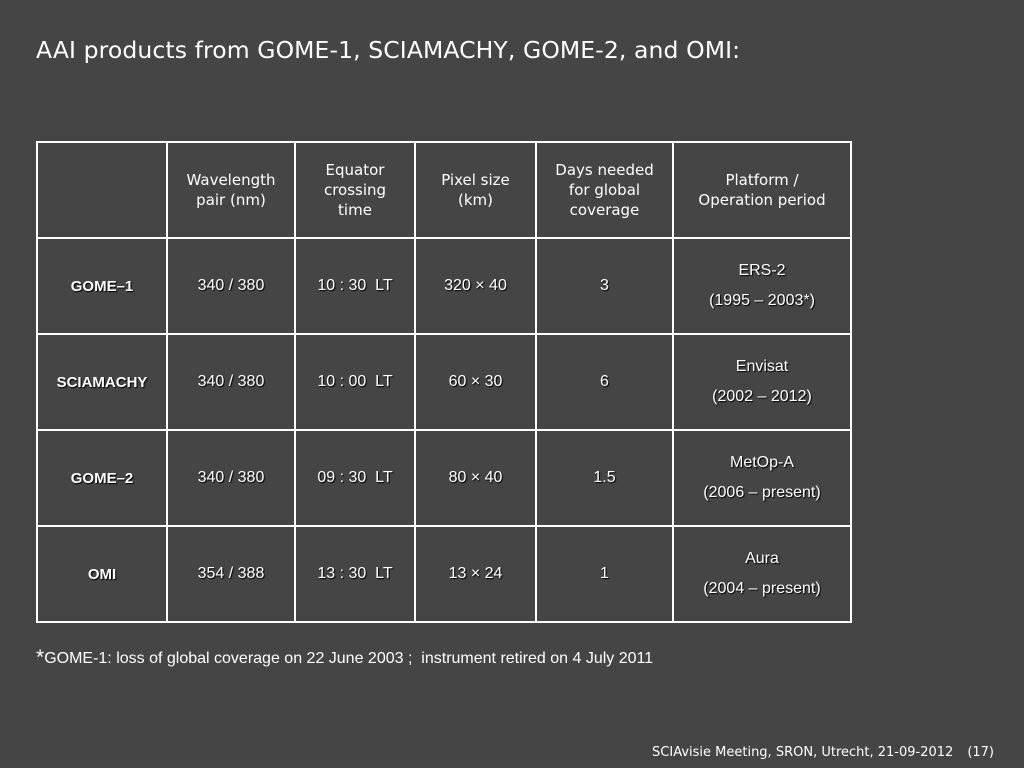 The width and height of the screenshot is (1024, 768). What do you see at coordinates (231, 574) in the screenshot?
I see `wavelength-value: 354 / 388` at bounding box center [231, 574].